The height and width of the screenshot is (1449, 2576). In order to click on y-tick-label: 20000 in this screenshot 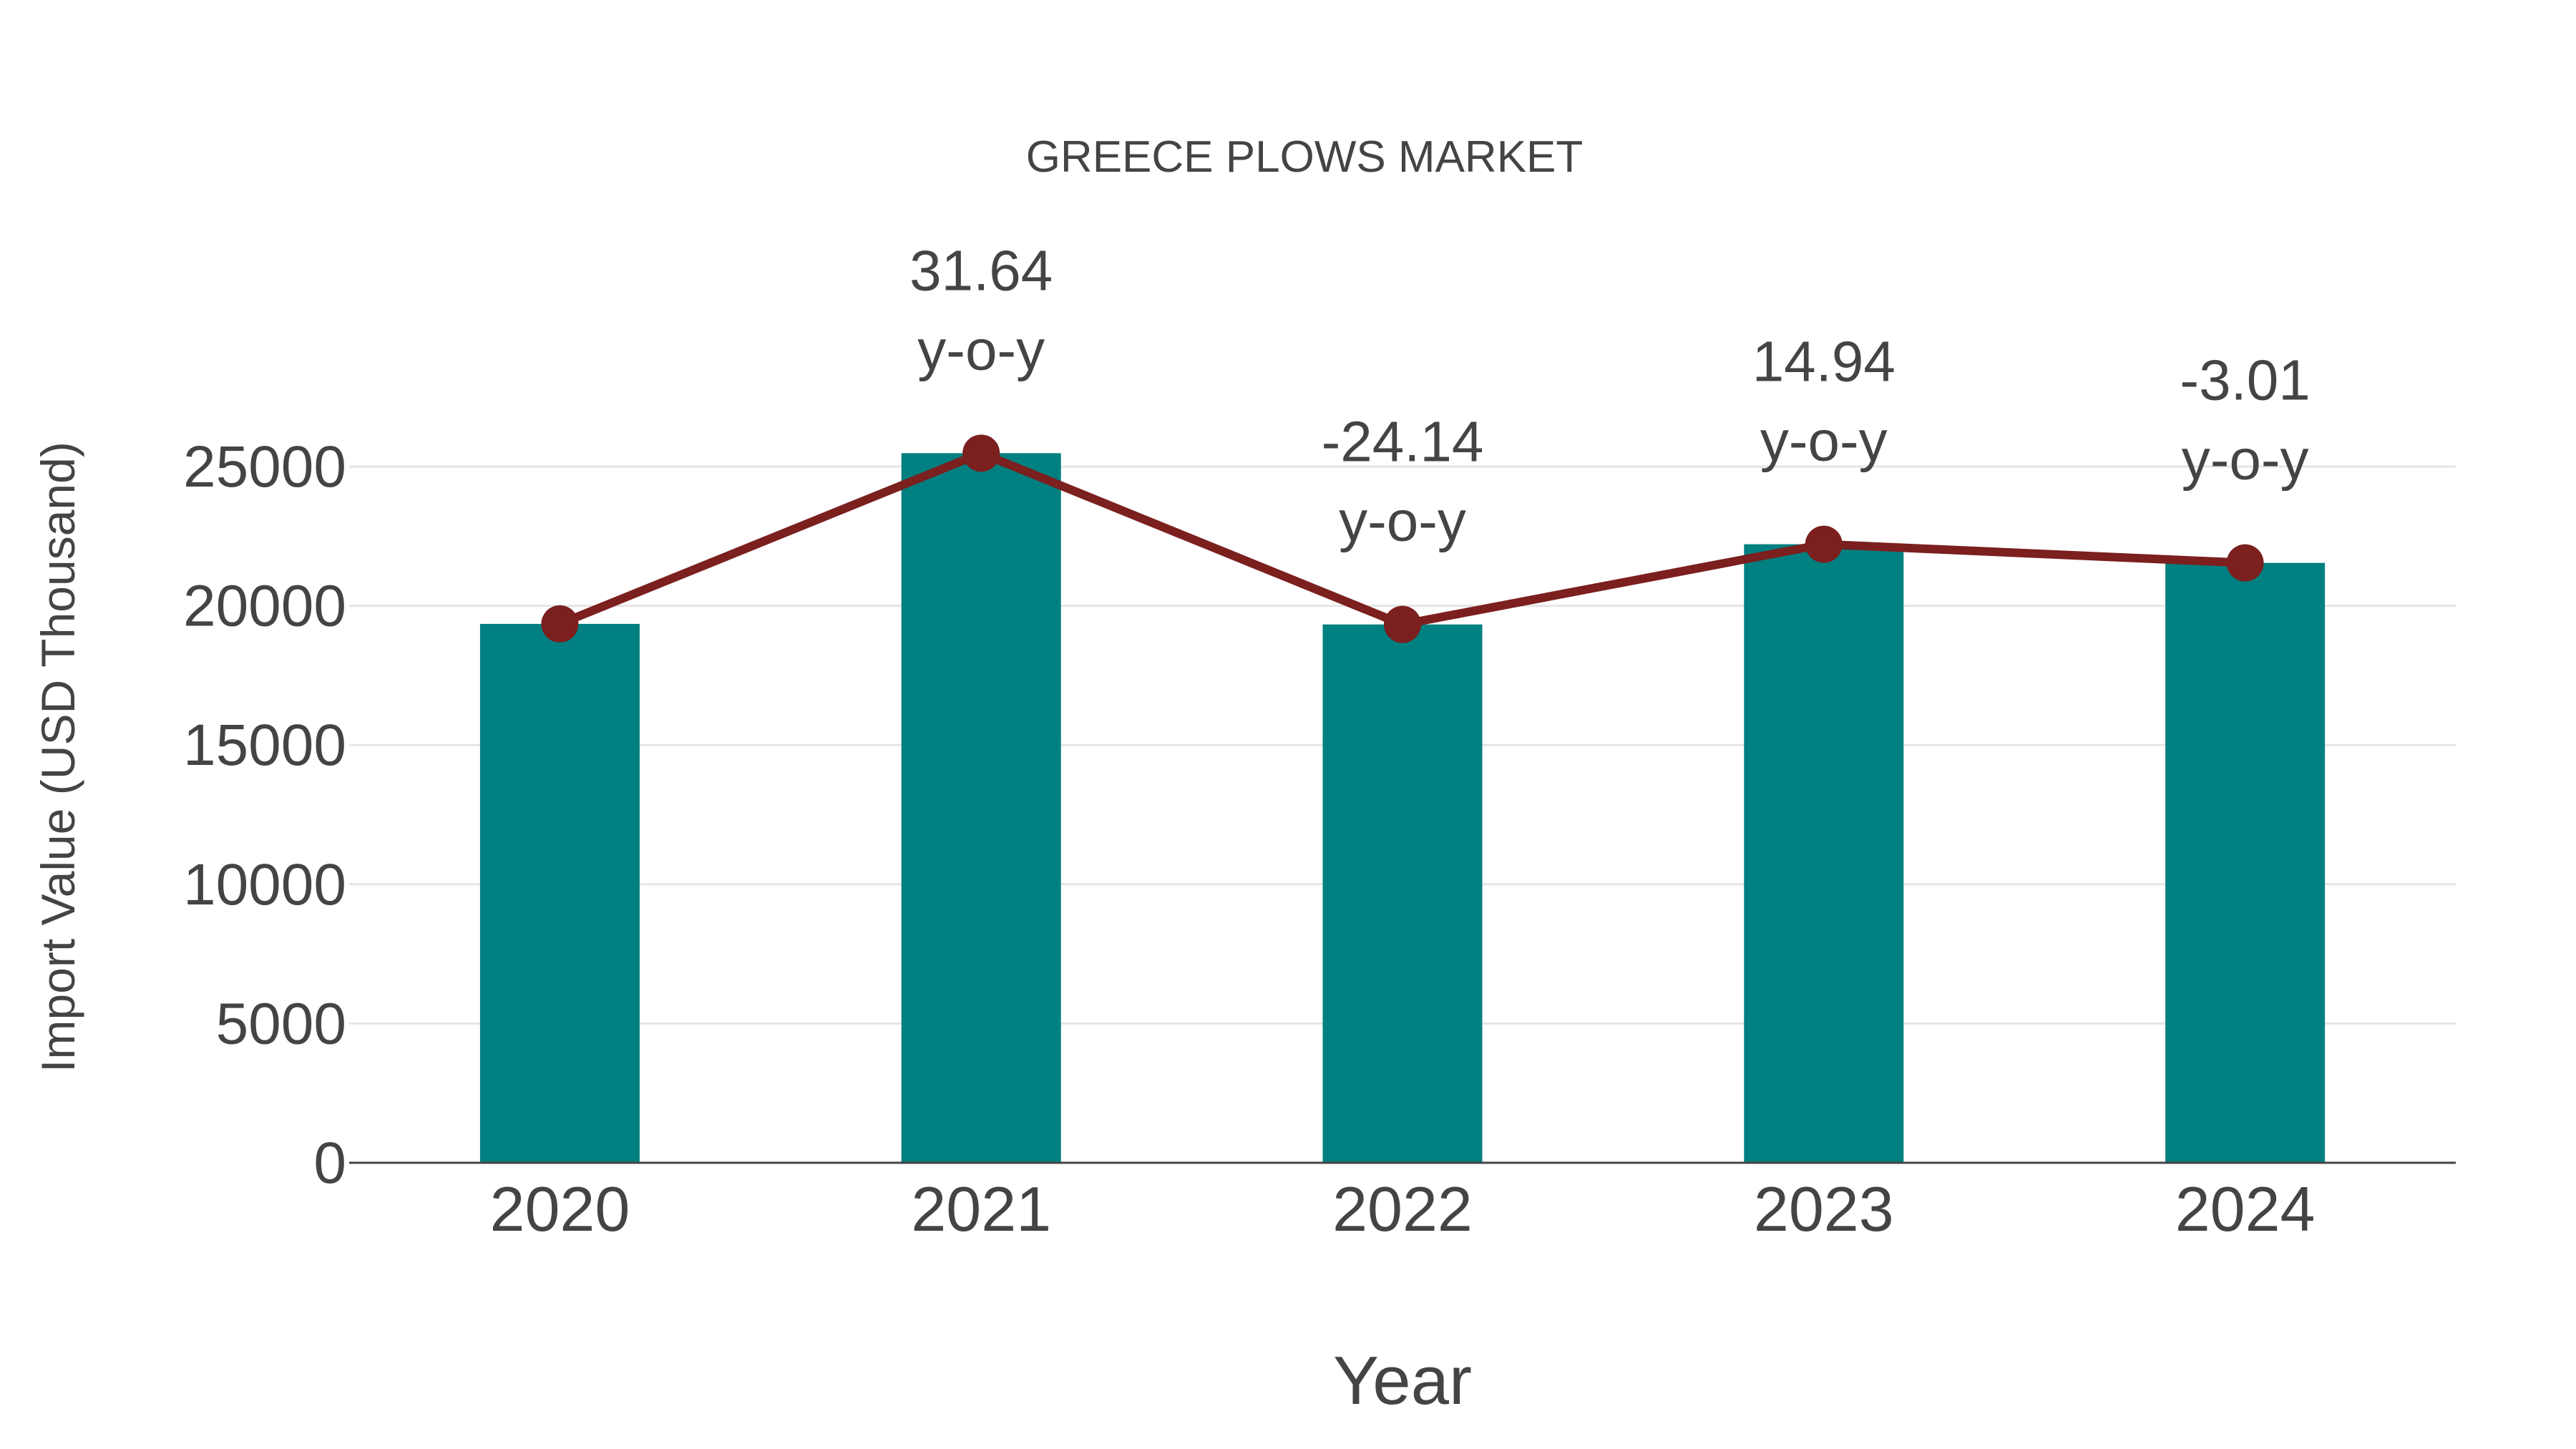, I will do `click(264, 606)`.